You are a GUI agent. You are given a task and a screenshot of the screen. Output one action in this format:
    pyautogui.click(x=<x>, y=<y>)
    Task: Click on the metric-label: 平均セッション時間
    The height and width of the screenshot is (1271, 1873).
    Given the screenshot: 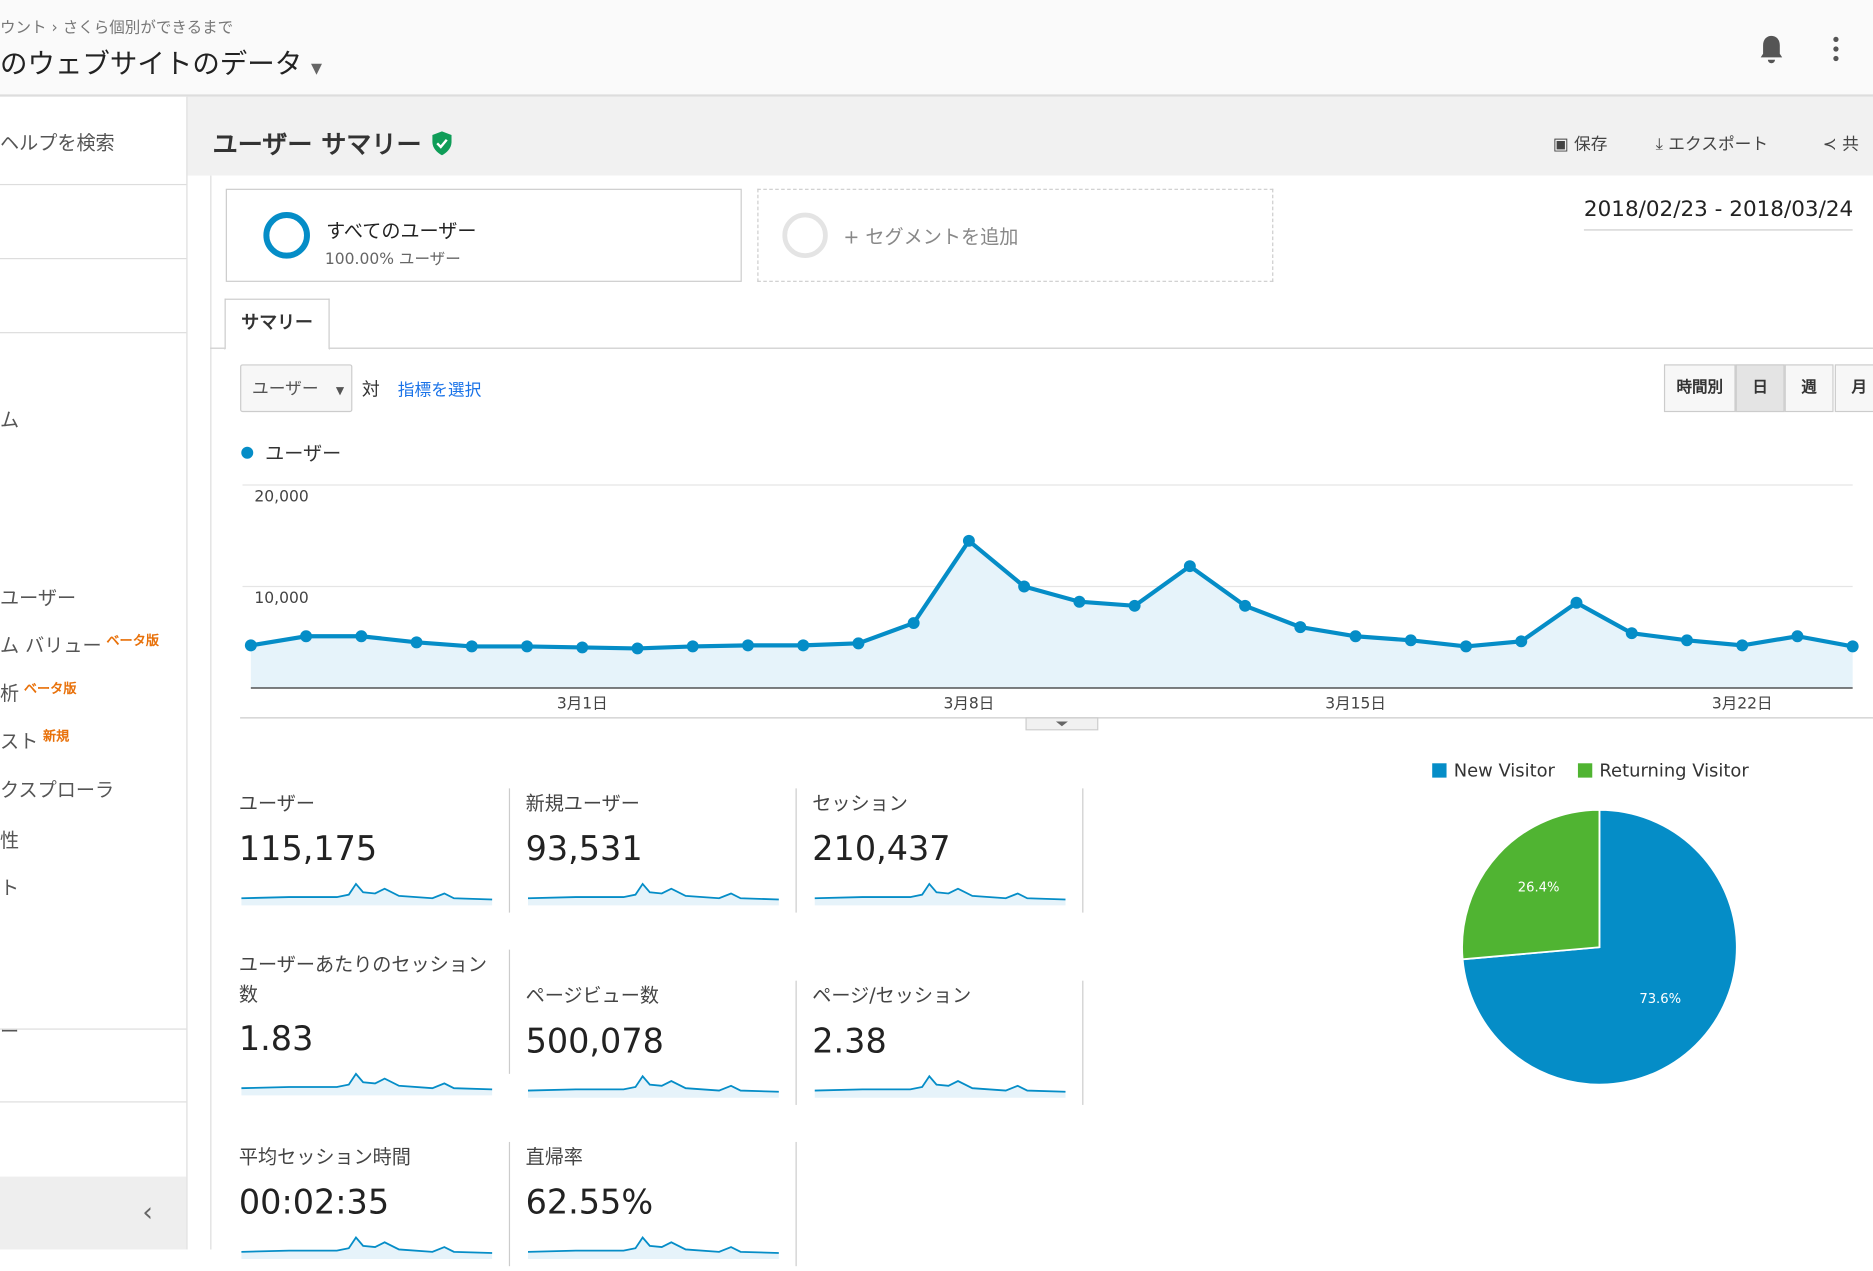 What is the action you would take?
    pyautogui.click(x=324, y=1157)
    